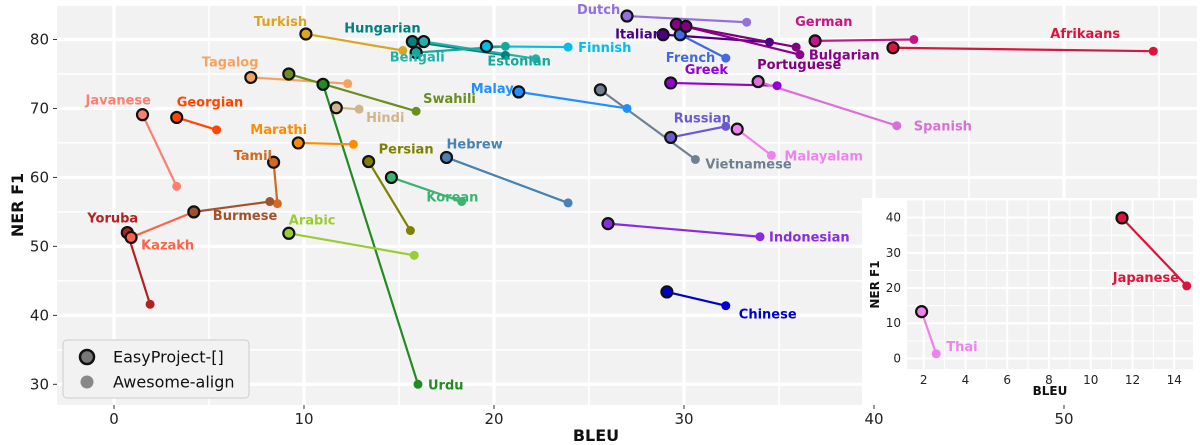  What do you see at coordinates (897, 126) in the screenshot?
I see `awesome-point-spanish` at bounding box center [897, 126].